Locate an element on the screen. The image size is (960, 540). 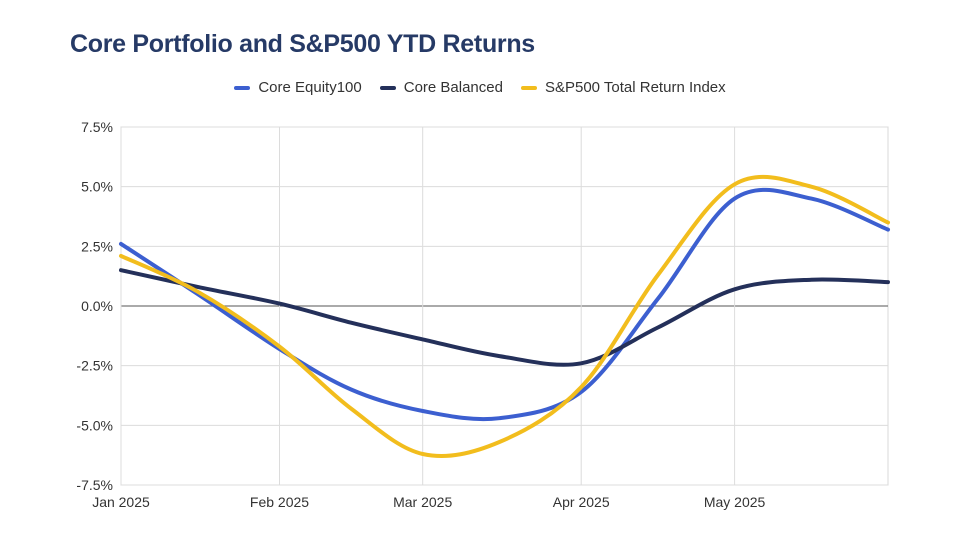
legend-swatch-core-balanced is located at coordinates (387, 87).